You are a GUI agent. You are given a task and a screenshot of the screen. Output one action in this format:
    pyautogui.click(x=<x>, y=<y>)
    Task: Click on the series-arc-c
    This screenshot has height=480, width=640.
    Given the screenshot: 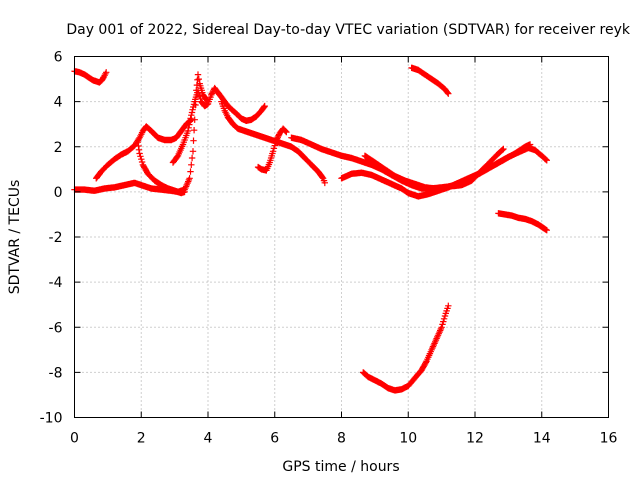 What is the action you would take?
    pyautogui.click(x=144, y=149)
    